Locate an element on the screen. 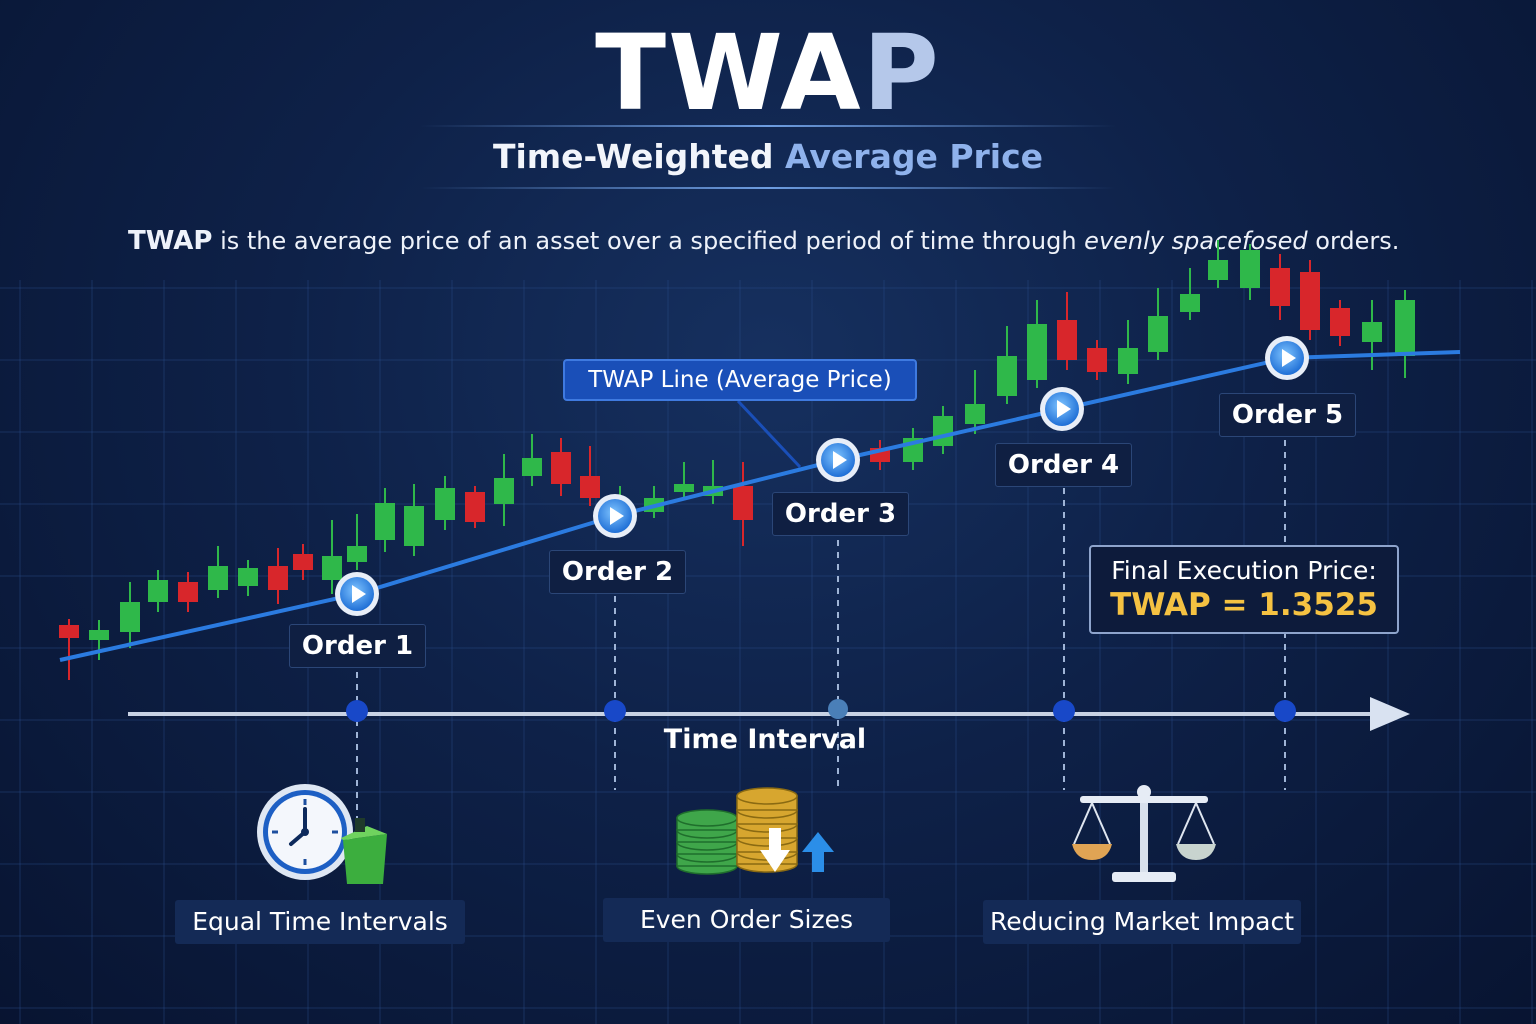  clock-icon is located at coordinates (322, 834).